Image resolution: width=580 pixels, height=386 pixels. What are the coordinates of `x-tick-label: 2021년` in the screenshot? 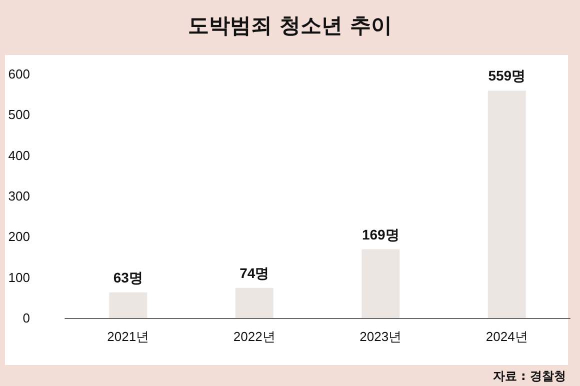 It's located at (128, 336).